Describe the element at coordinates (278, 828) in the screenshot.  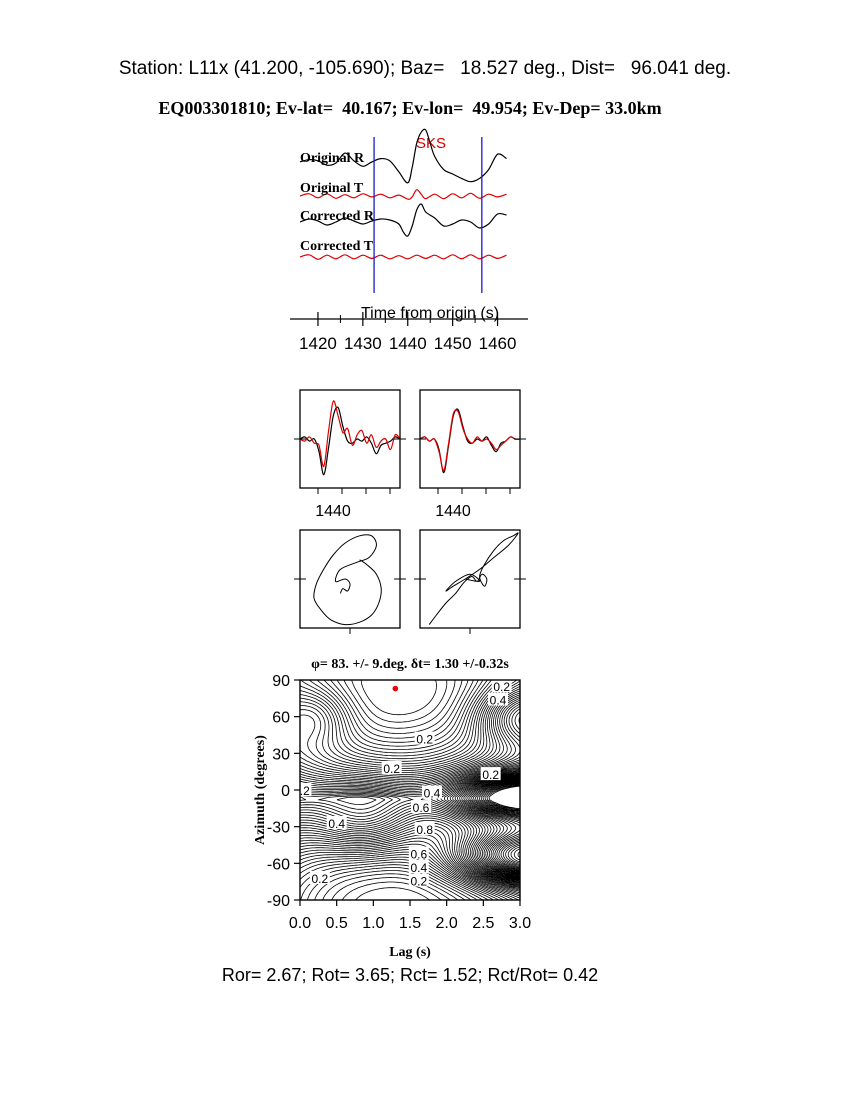
I see `azimuth-tick-label: -30` at that location.